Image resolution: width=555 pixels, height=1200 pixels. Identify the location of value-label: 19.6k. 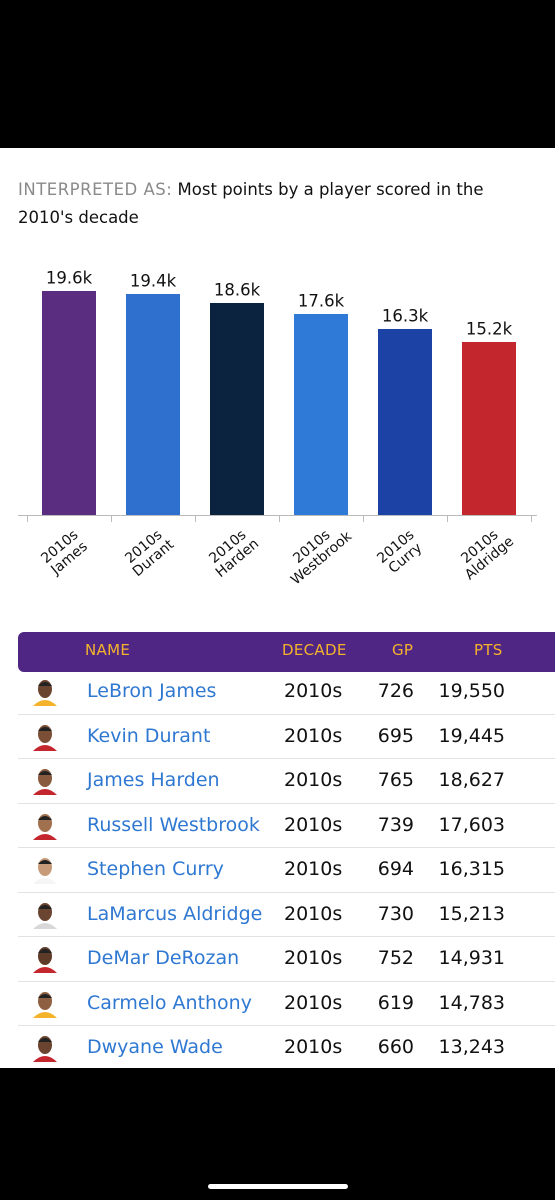
(69, 278).